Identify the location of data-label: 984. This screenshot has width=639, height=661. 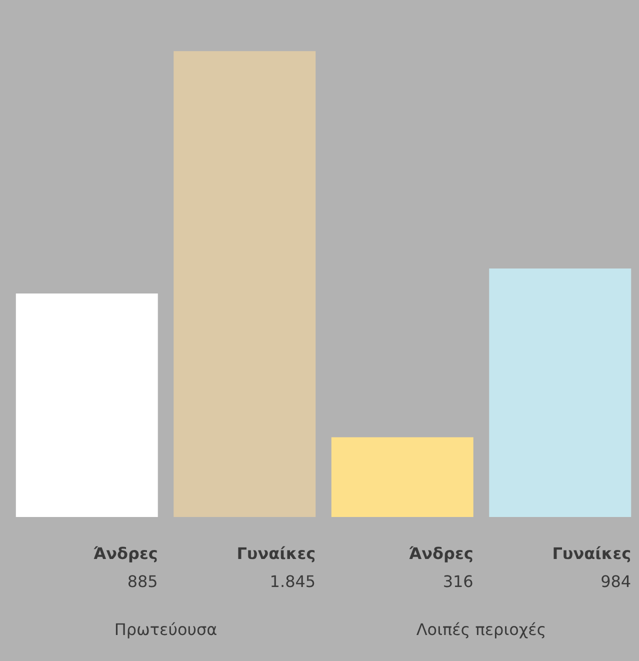
(616, 581).